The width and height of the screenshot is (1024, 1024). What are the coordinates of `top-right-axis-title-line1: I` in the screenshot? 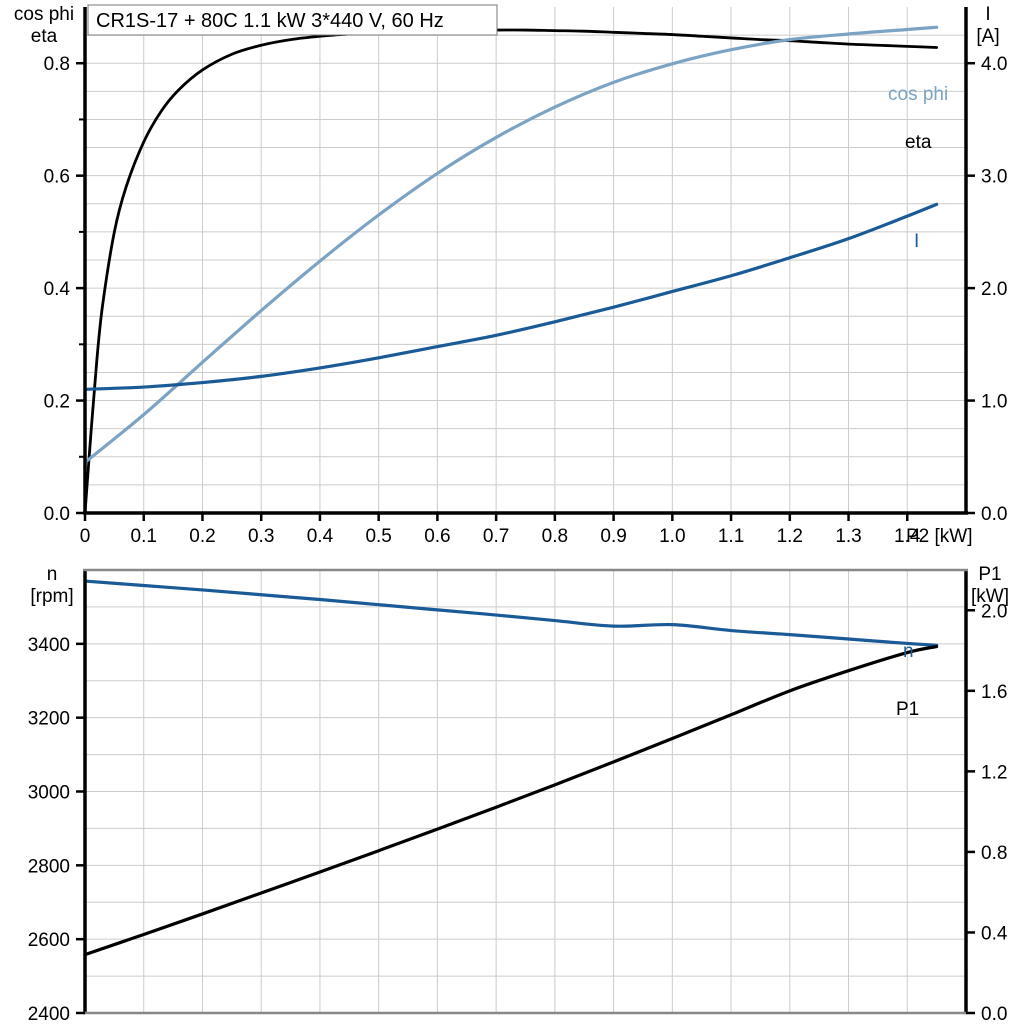 It's located at (987, 14).